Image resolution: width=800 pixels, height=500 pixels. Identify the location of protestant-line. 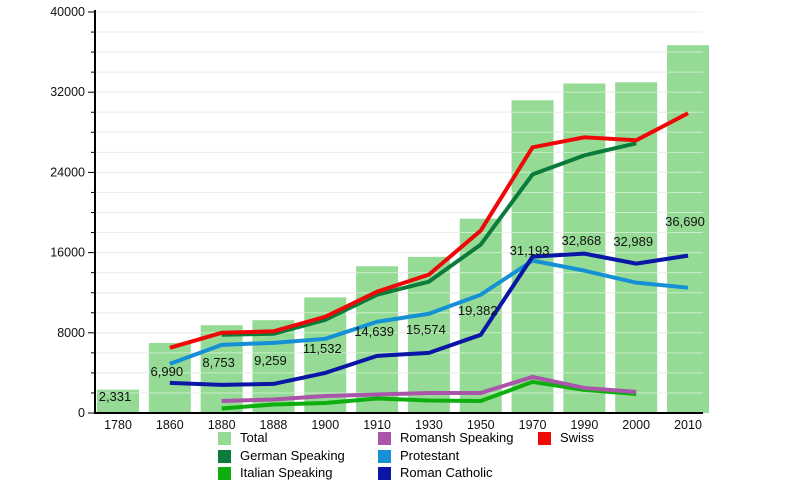
(429, 312).